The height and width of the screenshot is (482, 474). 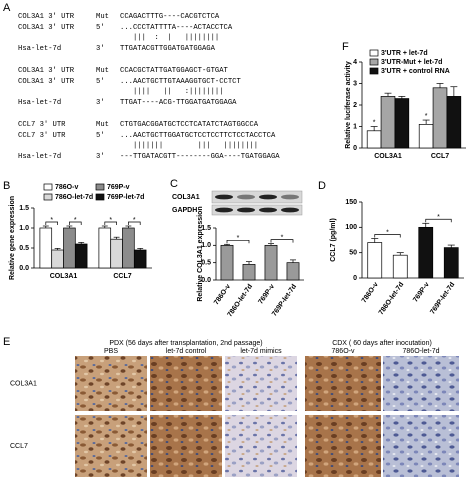 What do you see at coordinates (355, 105) in the screenshot?
I see `y-tick-label: 2` at bounding box center [355, 105].